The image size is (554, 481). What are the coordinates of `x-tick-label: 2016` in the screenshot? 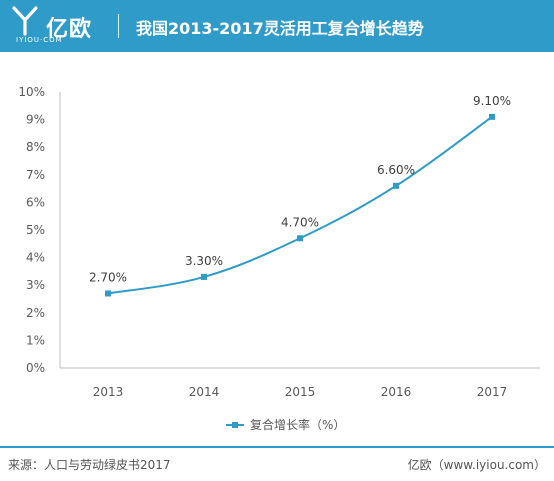 It's located at (396, 392).